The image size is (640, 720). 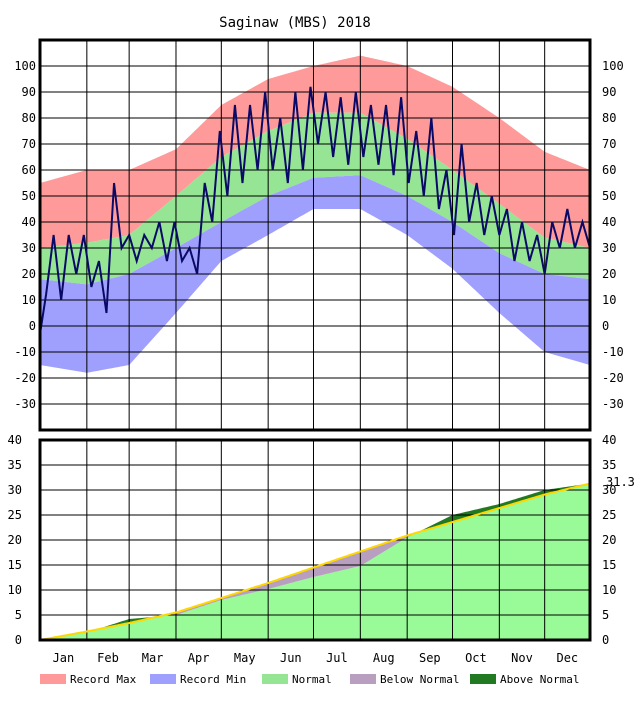 I want to click on month-label: Sep, so click(x=430, y=658).